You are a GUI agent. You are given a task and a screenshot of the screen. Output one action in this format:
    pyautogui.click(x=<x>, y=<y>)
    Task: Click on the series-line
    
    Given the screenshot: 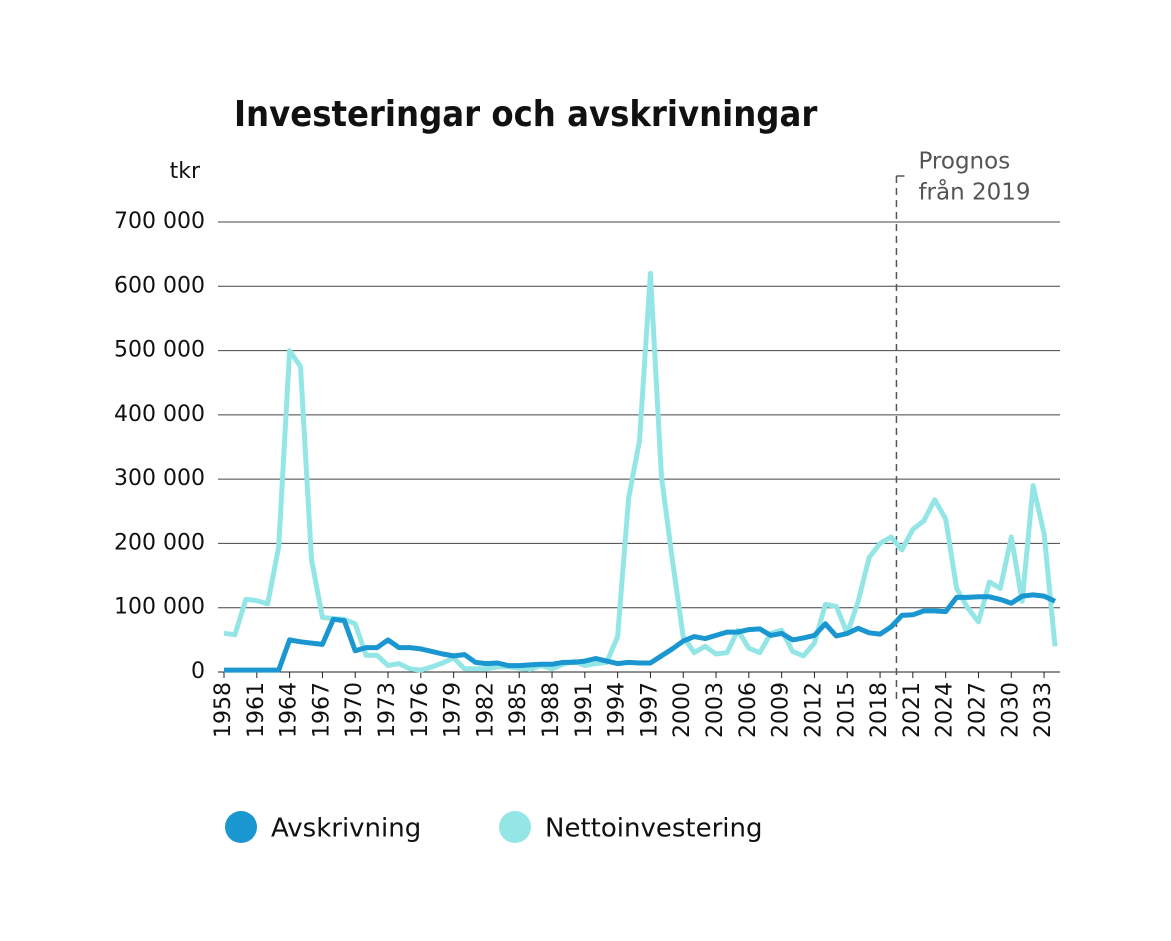 What is the action you would take?
    pyautogui.click(x=640, y=632)
    